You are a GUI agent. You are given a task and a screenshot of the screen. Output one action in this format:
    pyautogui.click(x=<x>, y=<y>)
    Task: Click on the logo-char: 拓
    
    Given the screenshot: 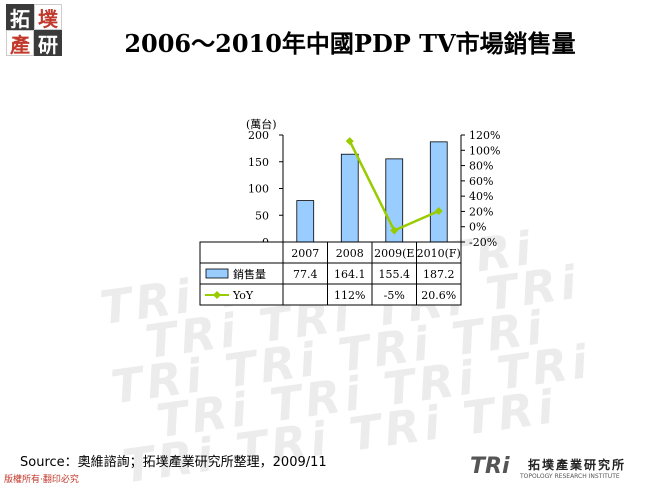 What is the action you would take?
    pyautogui.click(x=20, y=17)
    